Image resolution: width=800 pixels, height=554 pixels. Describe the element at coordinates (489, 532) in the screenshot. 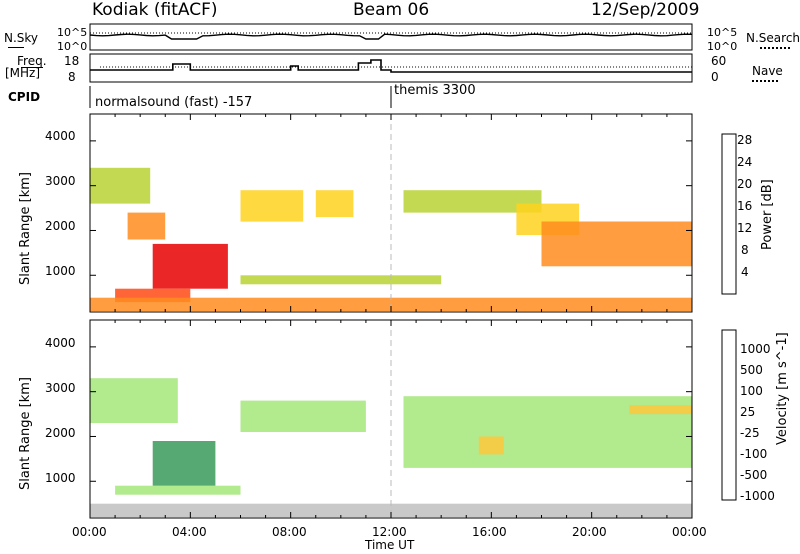

I see `xtick-4: 16:00` at that location.